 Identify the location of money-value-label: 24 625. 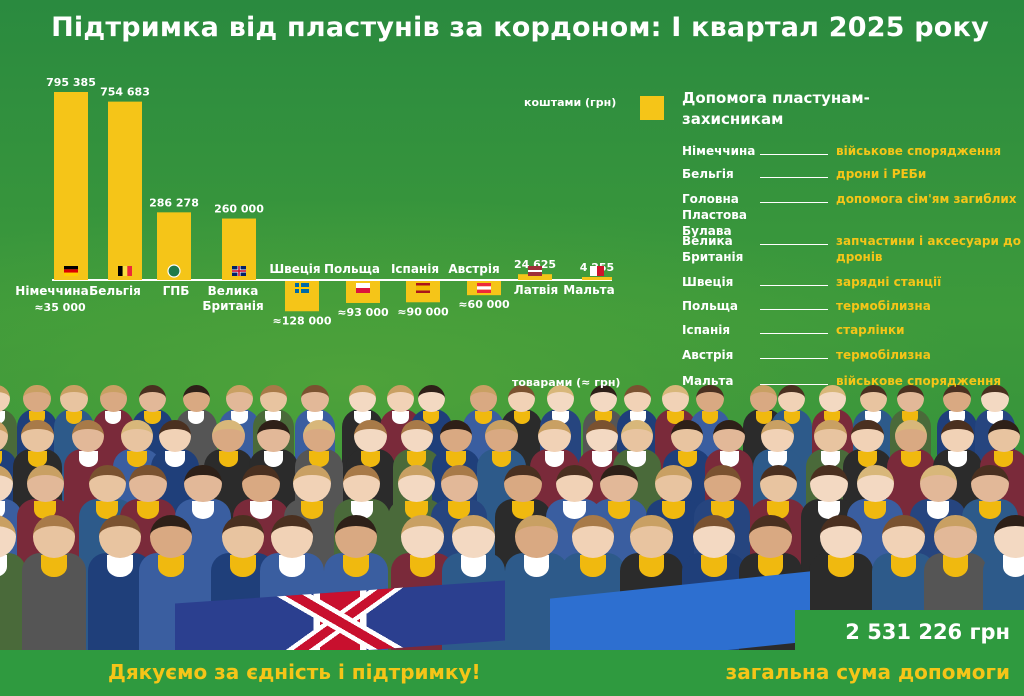
(535, 264).